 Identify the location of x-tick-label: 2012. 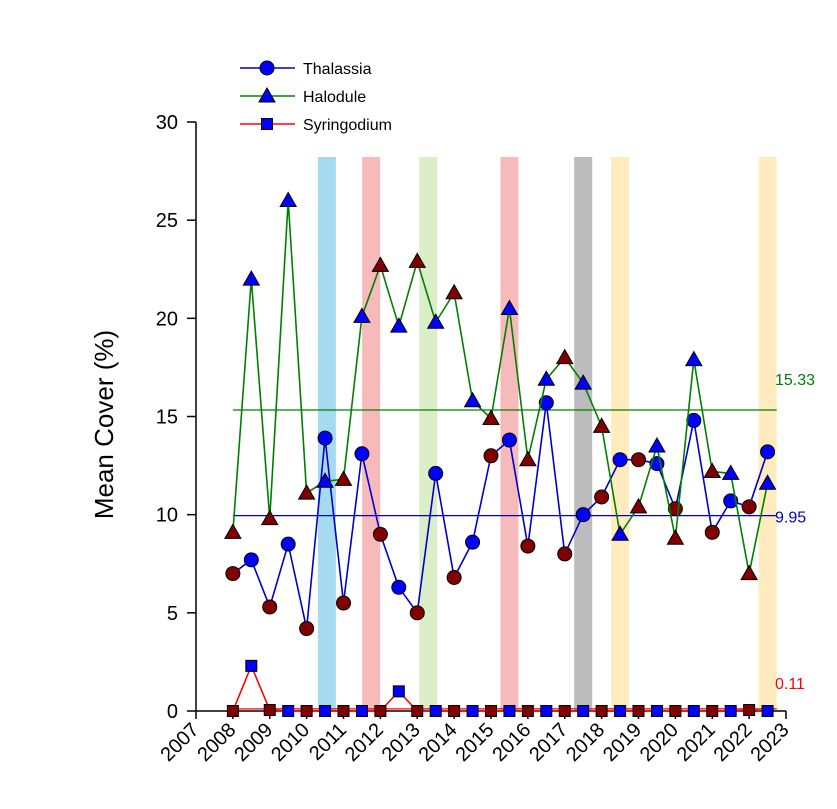
(364, 742).